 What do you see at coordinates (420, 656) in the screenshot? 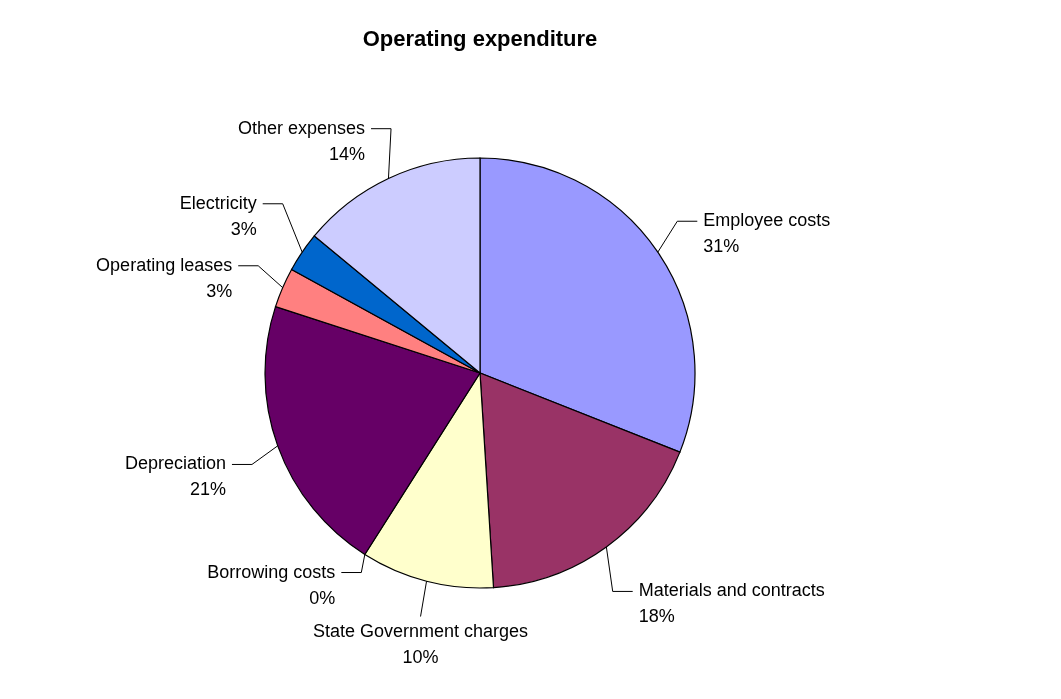
I see `data-label: 10%` at bounding box center [420, 656].